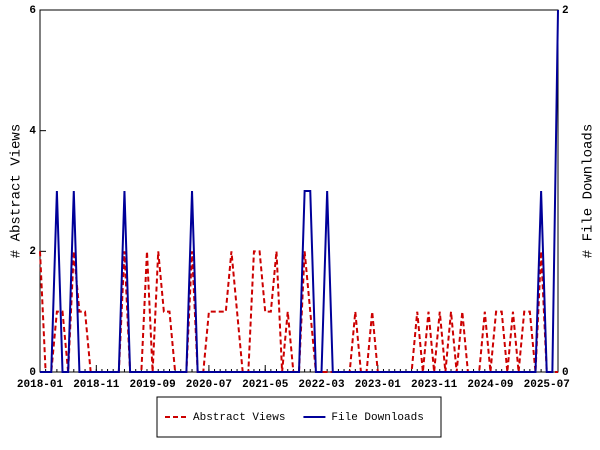 The image size is (600, 450). Describe the element at coordinates (378, 385) in the screenshot. I see `x-tick-label: 2023-01` at that location.